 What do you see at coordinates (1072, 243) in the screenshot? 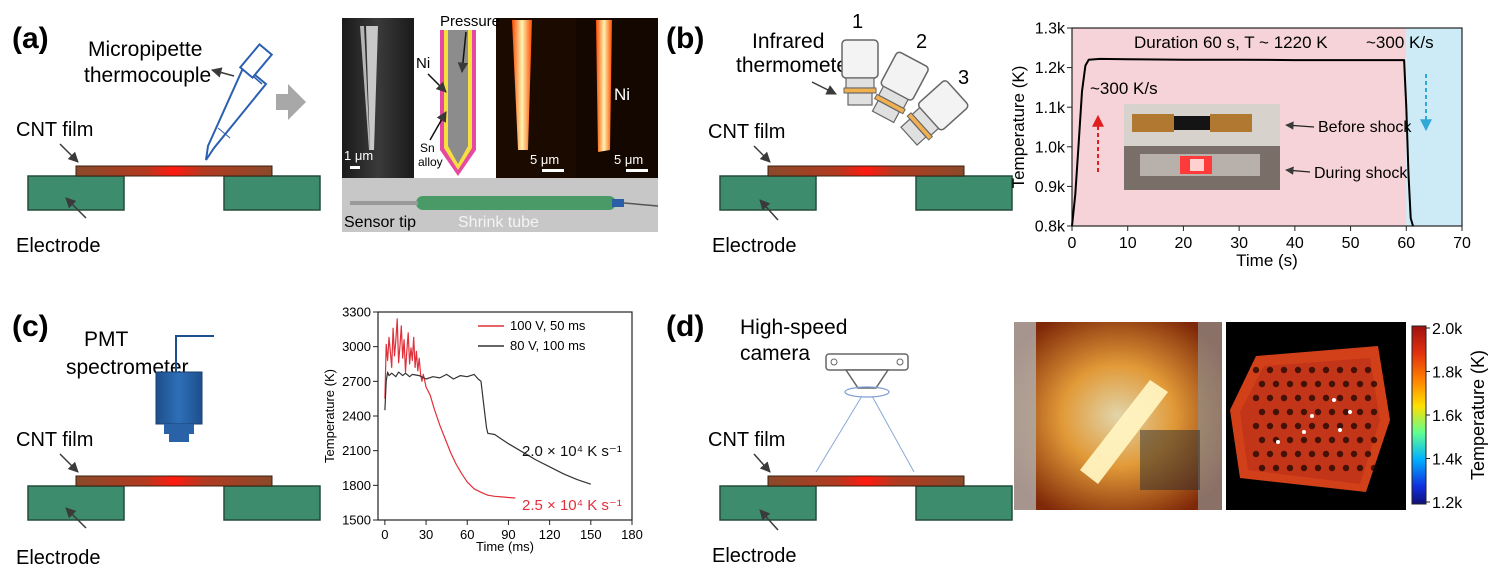
I see `x-tick-label: 0` at bounding box center [1072, 243].